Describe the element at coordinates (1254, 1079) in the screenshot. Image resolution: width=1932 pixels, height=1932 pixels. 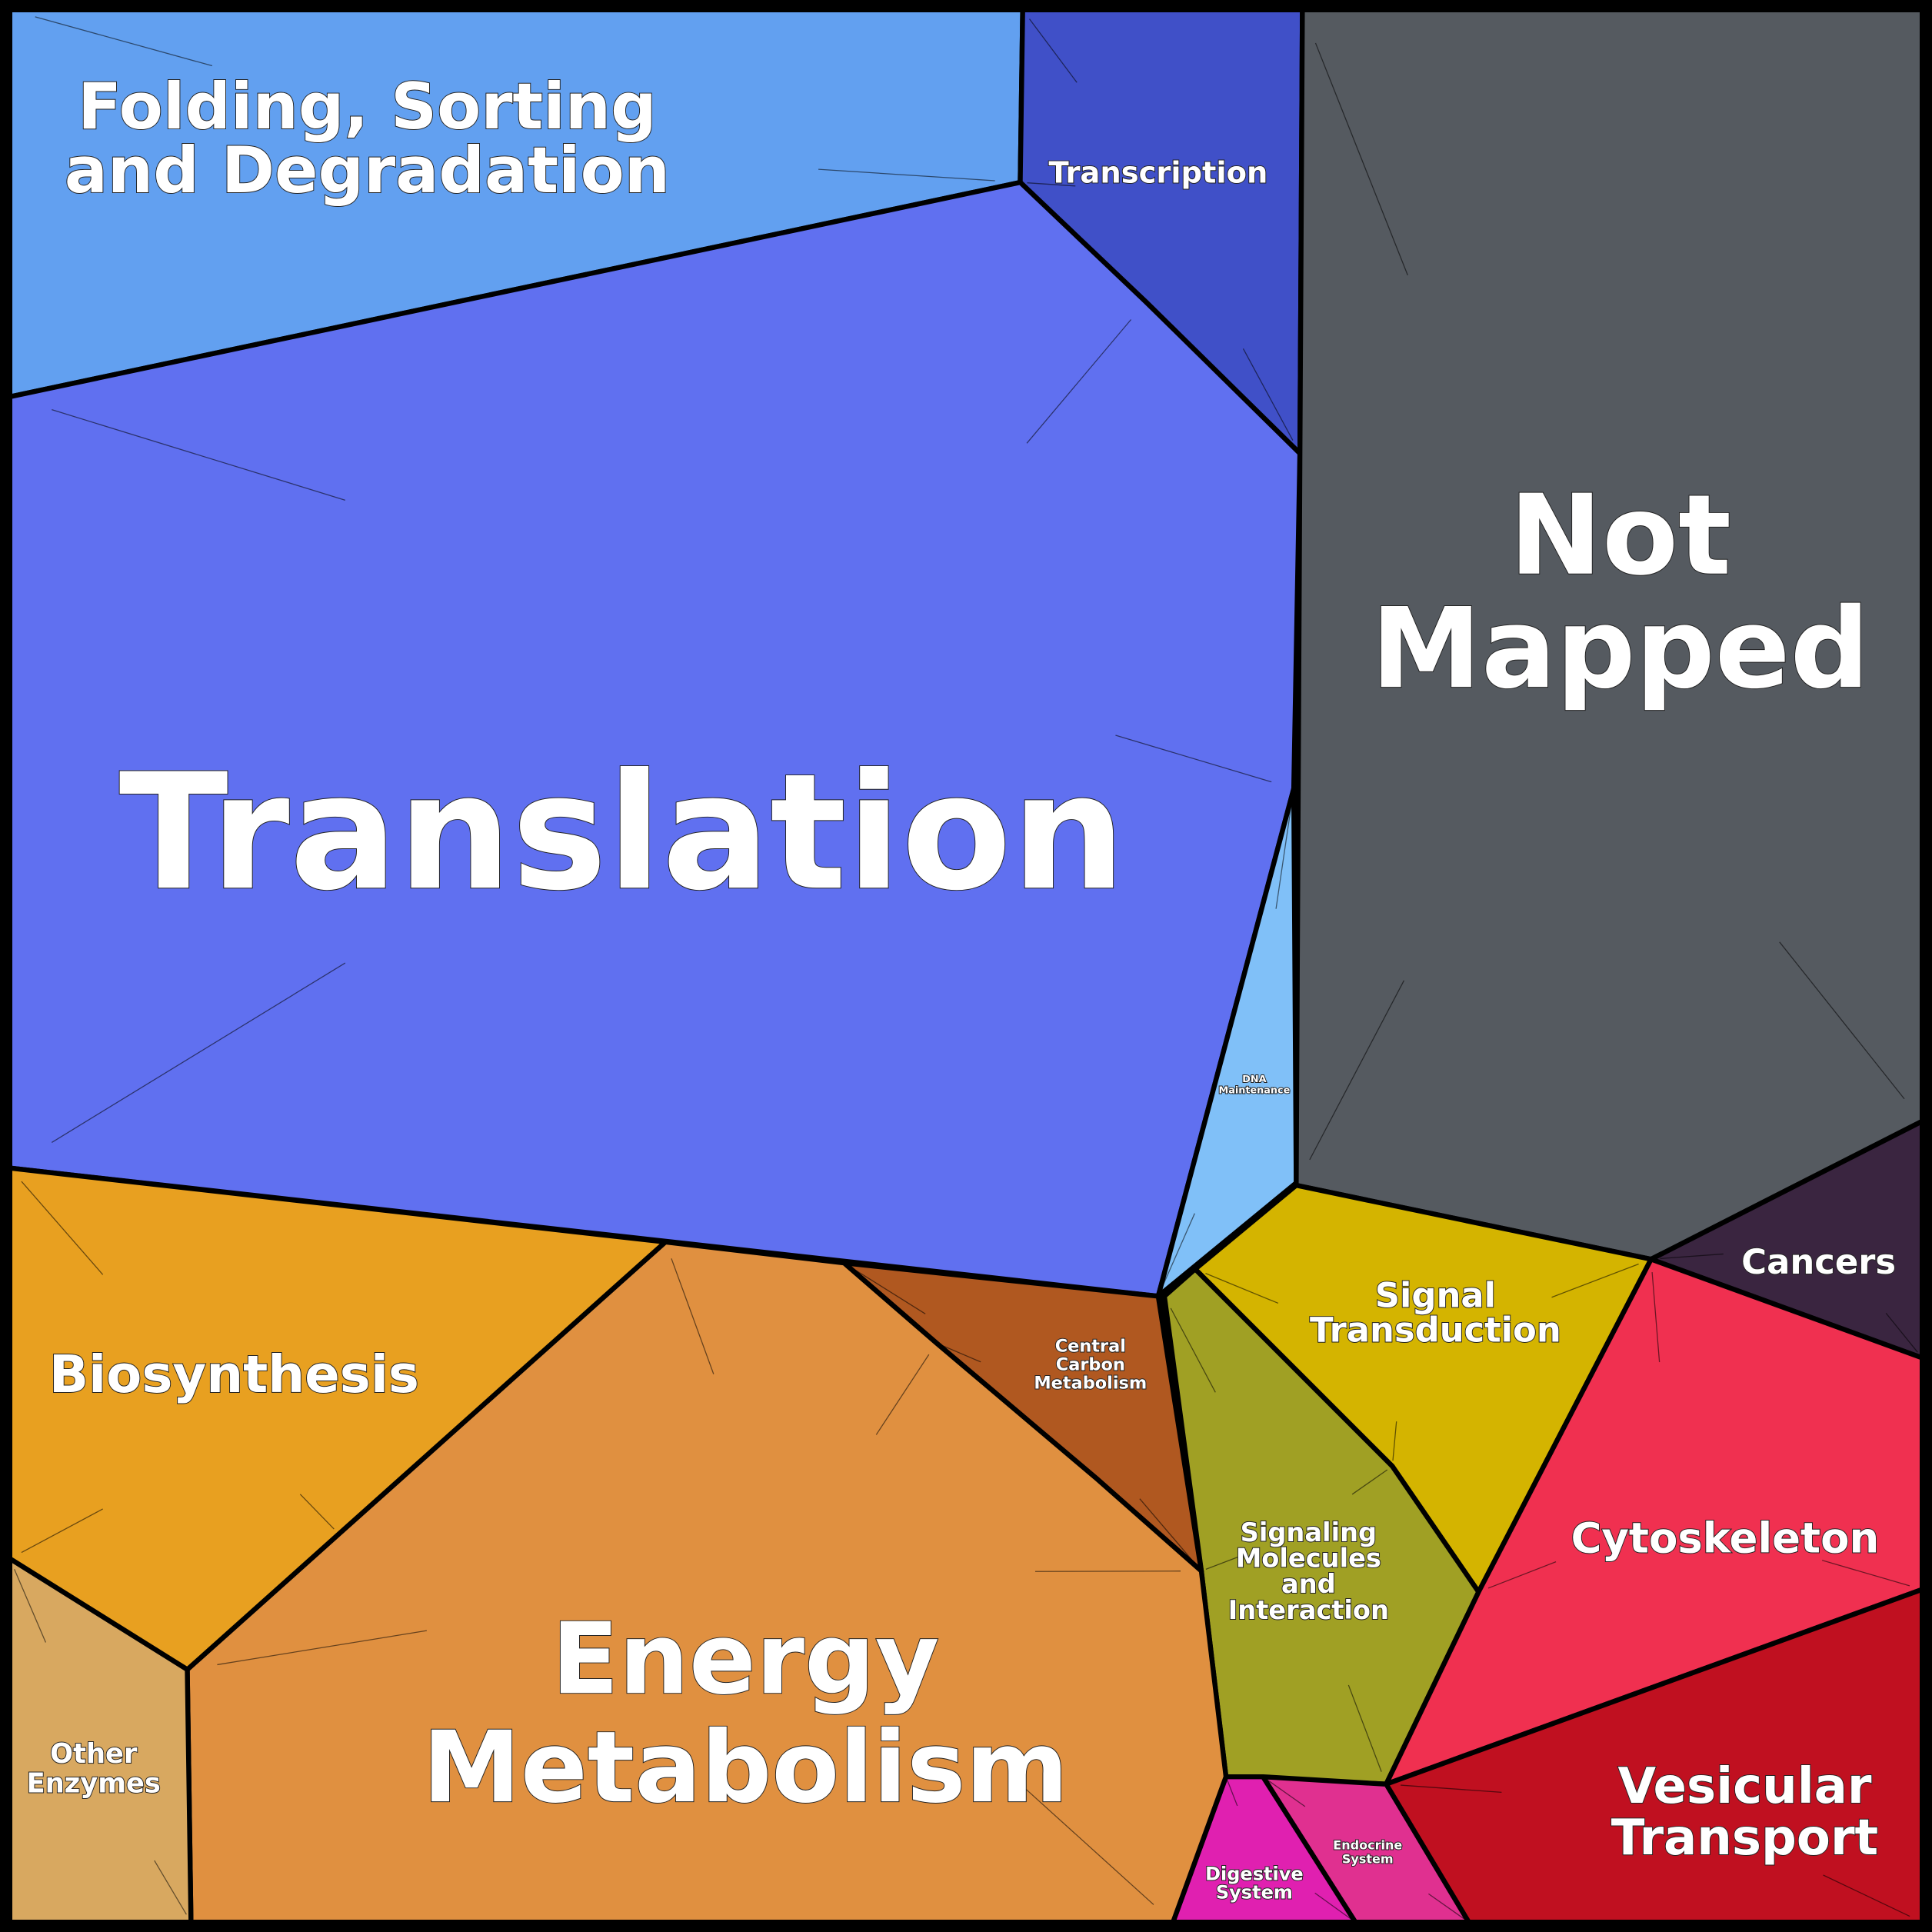
I see `label-line: DNA` at that location.